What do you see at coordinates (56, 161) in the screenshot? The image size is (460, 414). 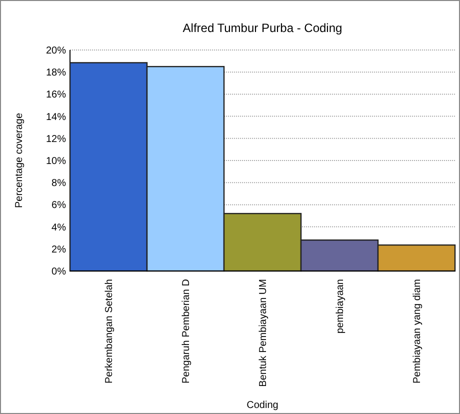 I see `y-tick-label: 10%` at bounding box center [56, 161].